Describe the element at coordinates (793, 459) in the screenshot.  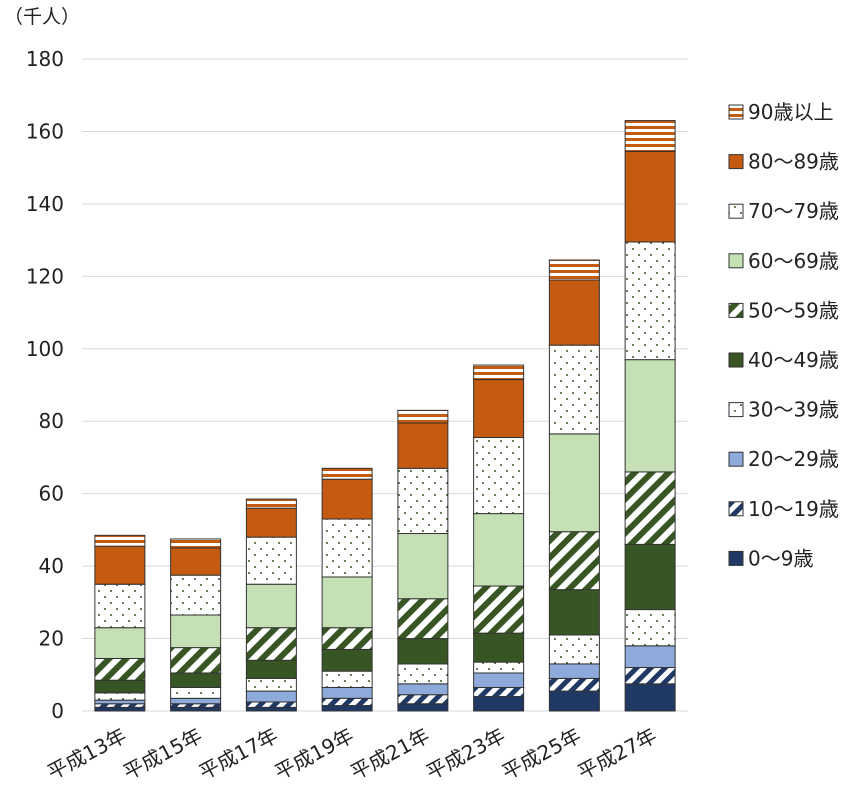
I see `legend-label: 20～29歳` at that location.